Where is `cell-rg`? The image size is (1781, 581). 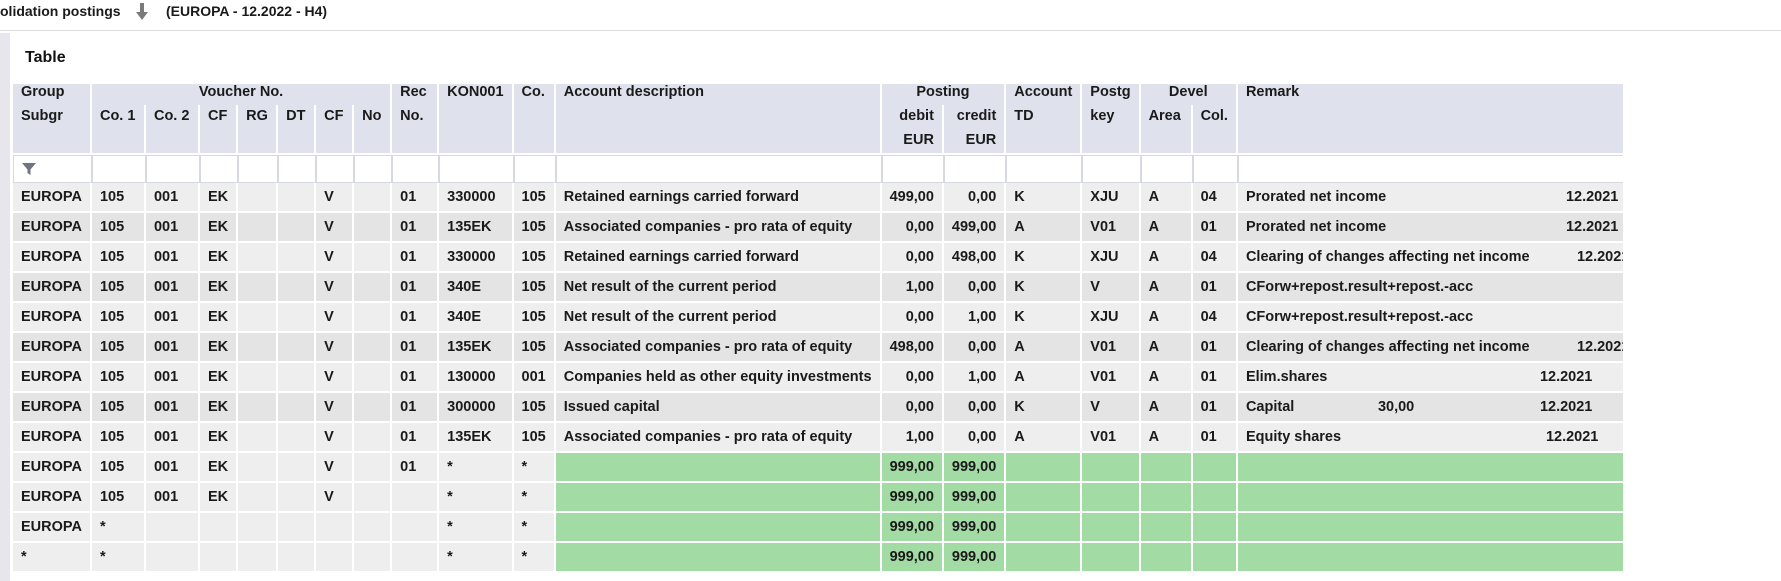 cell-rg is located at coordinates (258, 408).